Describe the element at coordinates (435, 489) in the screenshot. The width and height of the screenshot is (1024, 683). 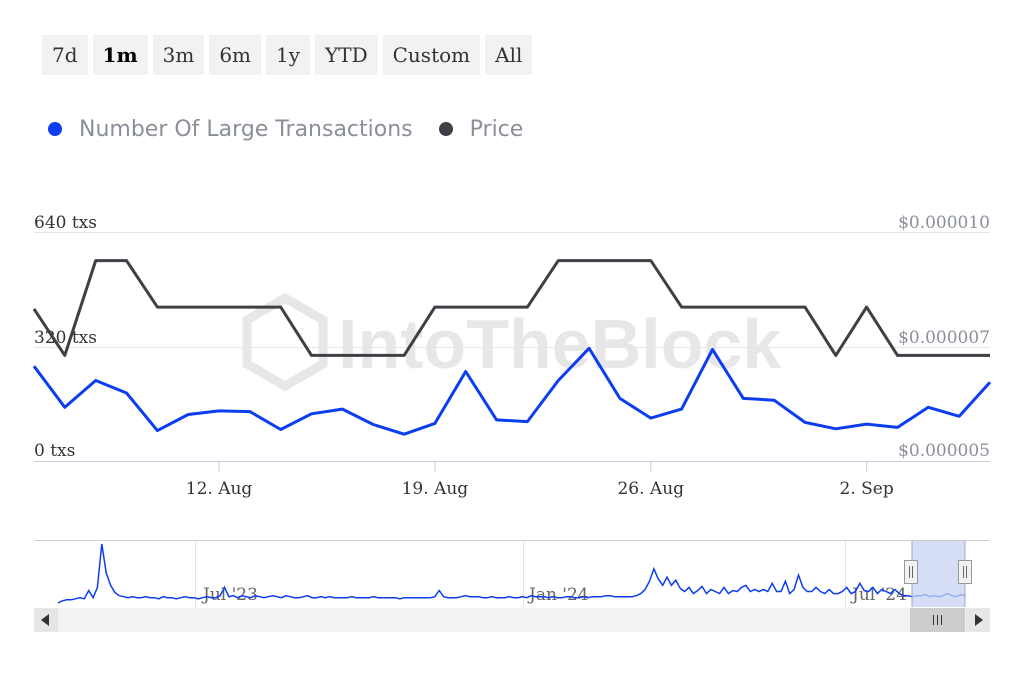
I see `x-axis-label: 19. Aug` at that location.